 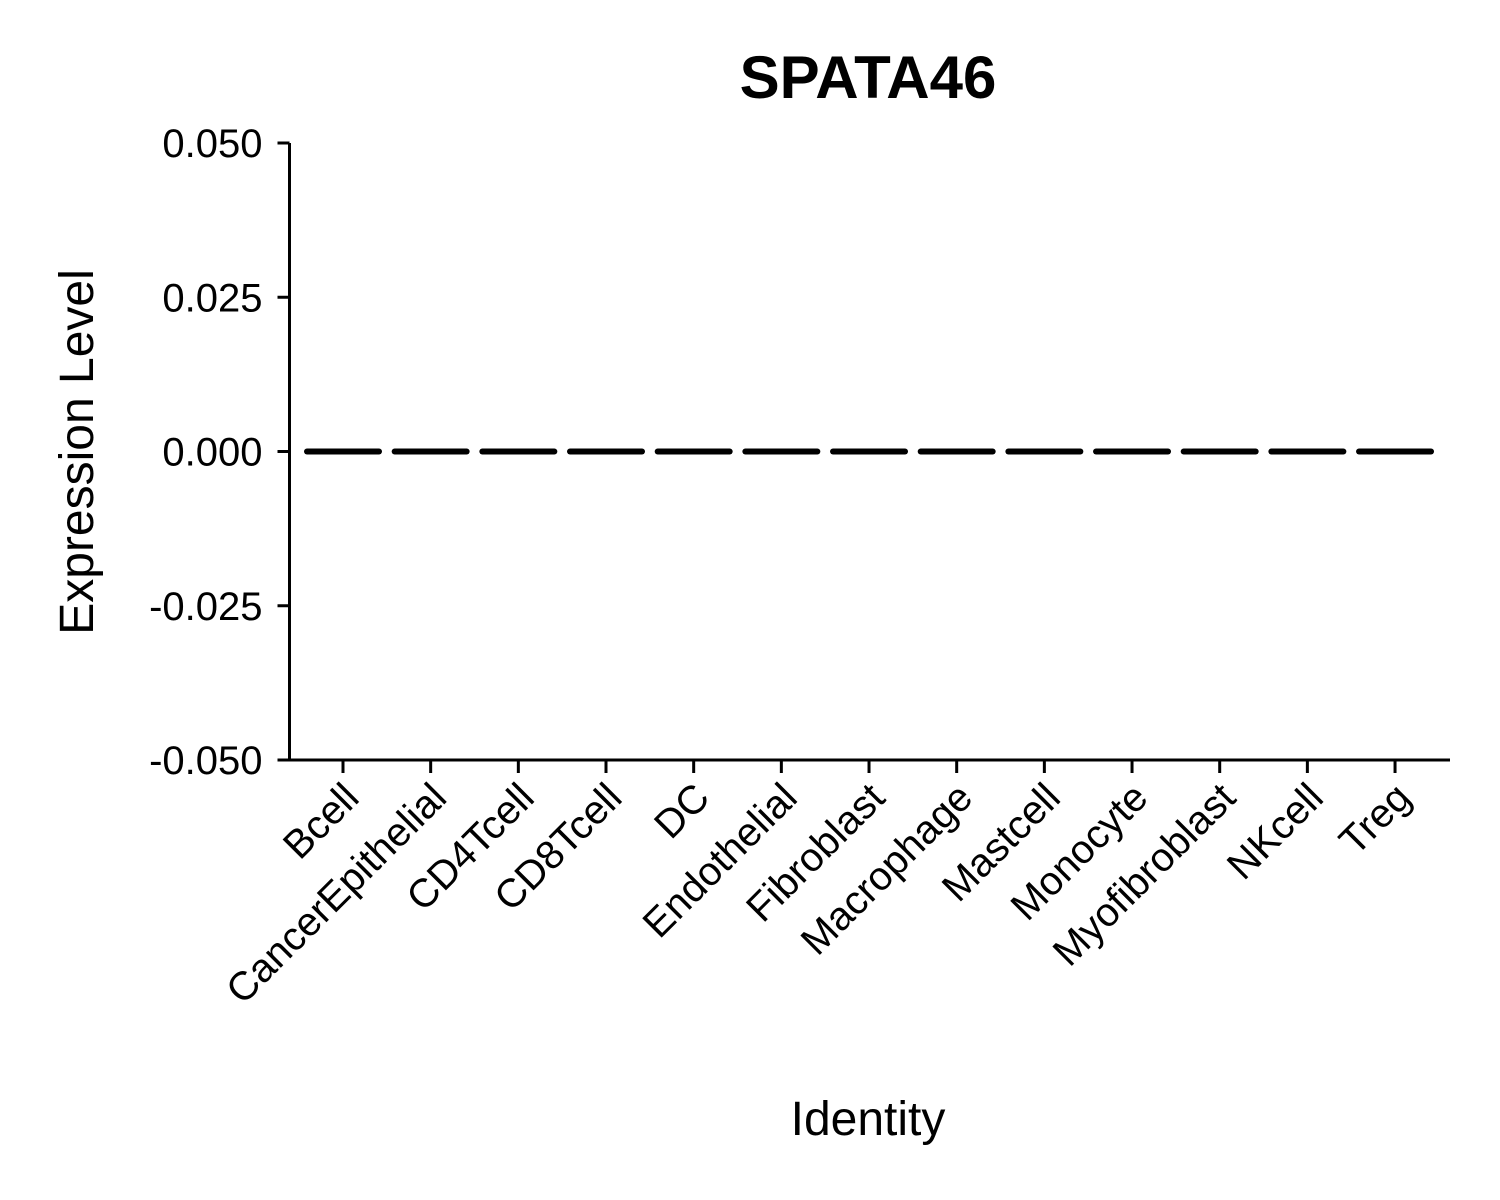 What do you see at coordinates (1375, 819) in the screenshot?
I see `x-tick-label: Treg` at bounding box center [1375, 819].